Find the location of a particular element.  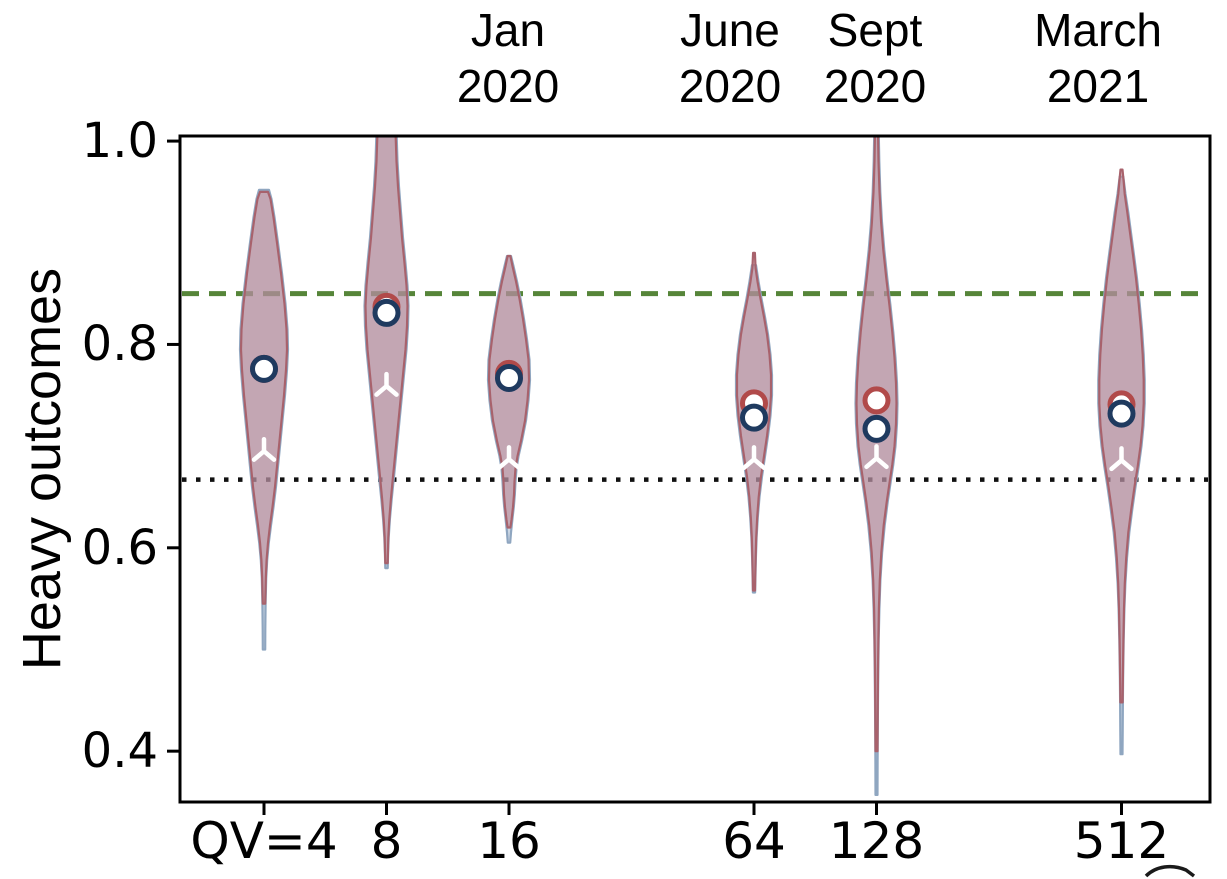

date-annotation-june-2020: June 2020 is located at coordinates (730, 58).